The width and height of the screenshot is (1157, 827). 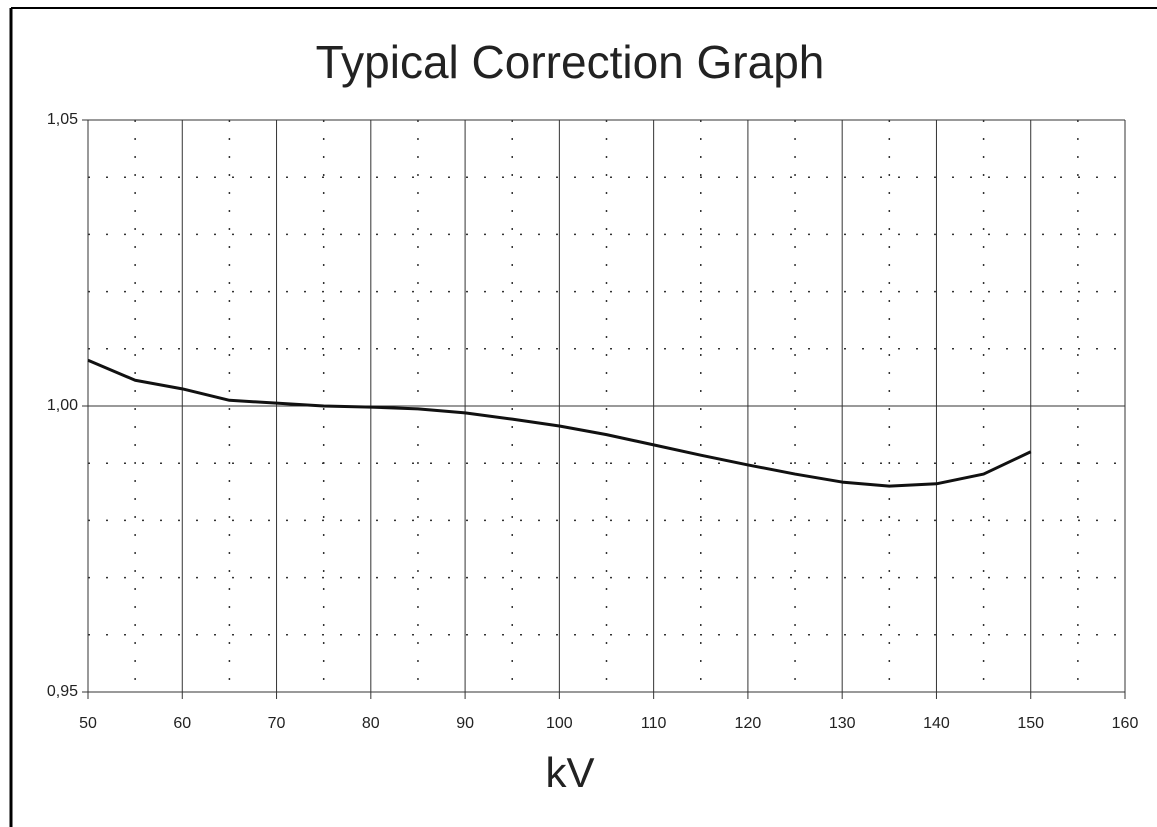 What do you see at coordinates (1125, 723) in the screenshot?
I see `x-tick-label: 160` at bounding box center [1125, 723].